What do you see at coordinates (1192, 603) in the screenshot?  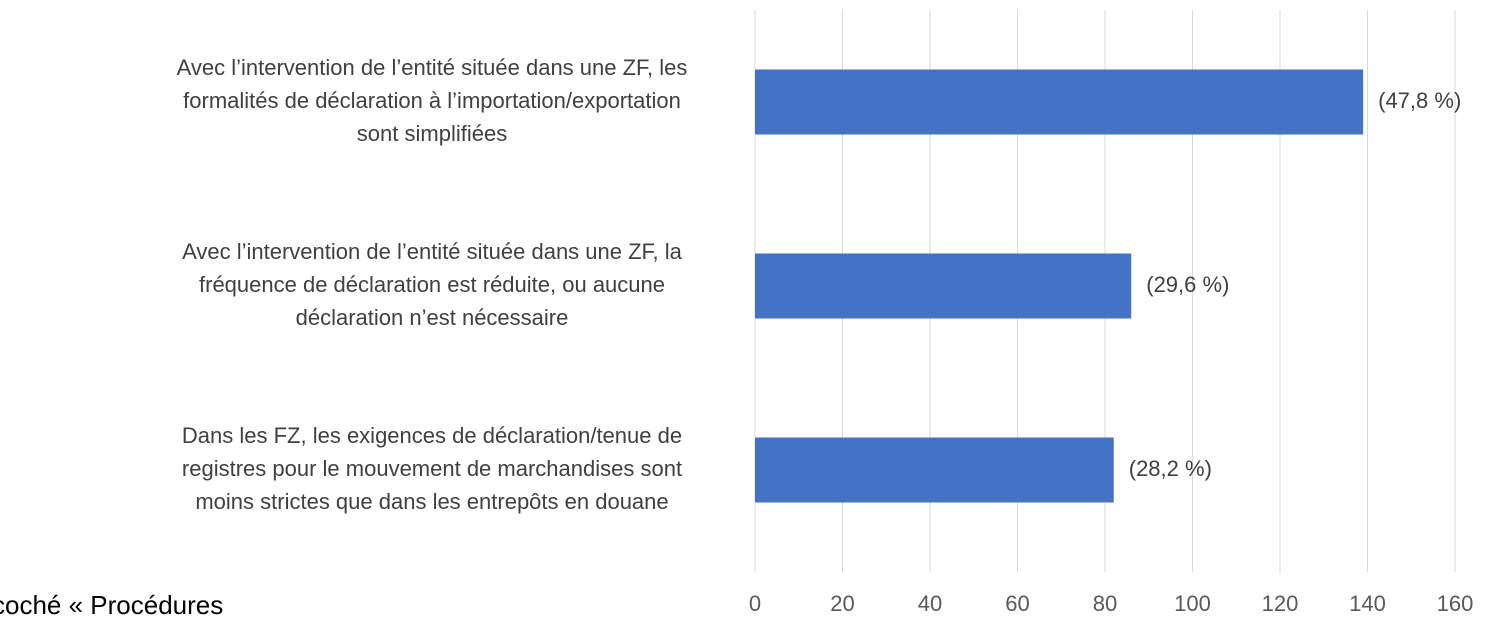 I see `x-tick-label: 100` at bounding box center [1192, 603].